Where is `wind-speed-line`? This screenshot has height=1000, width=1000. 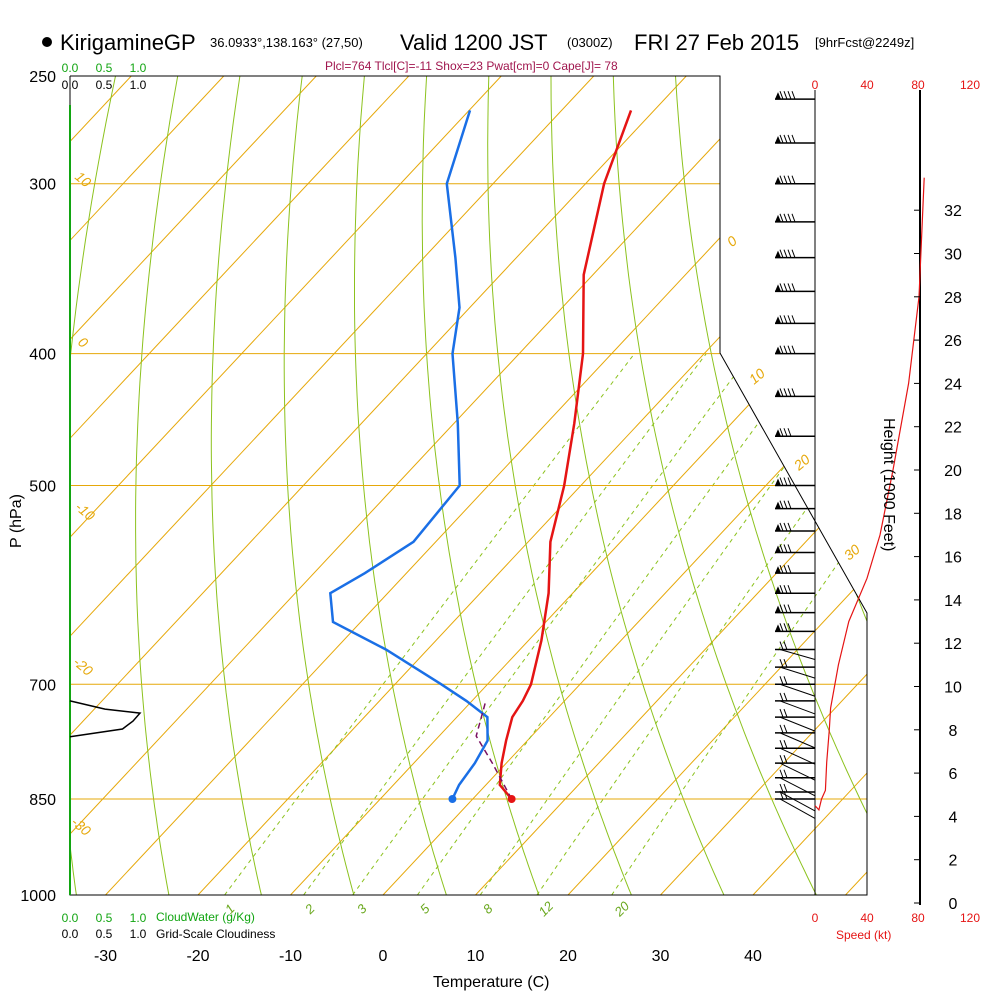
wind-speed-line is located at coordinates (869, 494).